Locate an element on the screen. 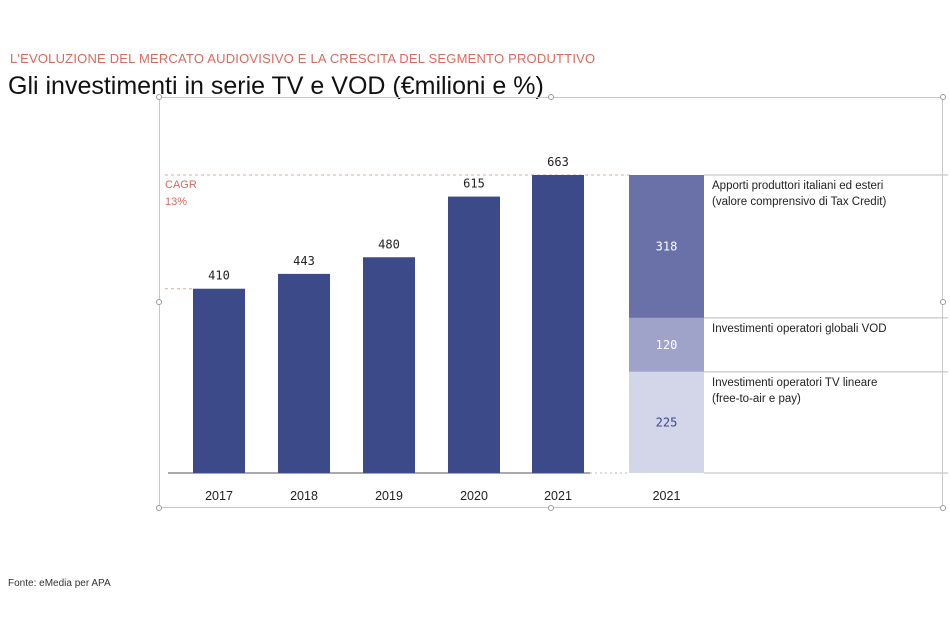 This screenshot has height=632, width=950. resize-handle-mid-right is located at coordinates (943, 302).